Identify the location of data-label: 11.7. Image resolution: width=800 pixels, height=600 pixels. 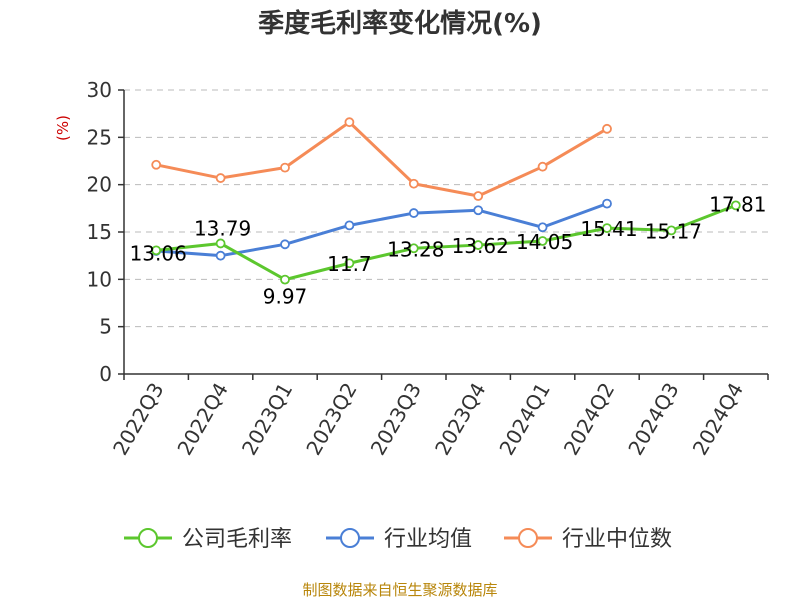
(349, 264).